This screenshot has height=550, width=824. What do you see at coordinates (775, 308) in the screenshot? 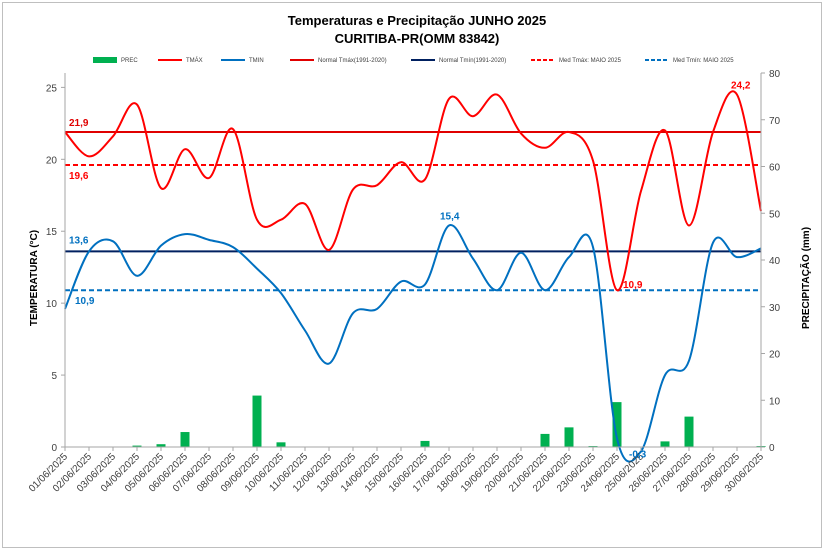
I see `y2-tick-label: 30` at bounding box center [775, 308].